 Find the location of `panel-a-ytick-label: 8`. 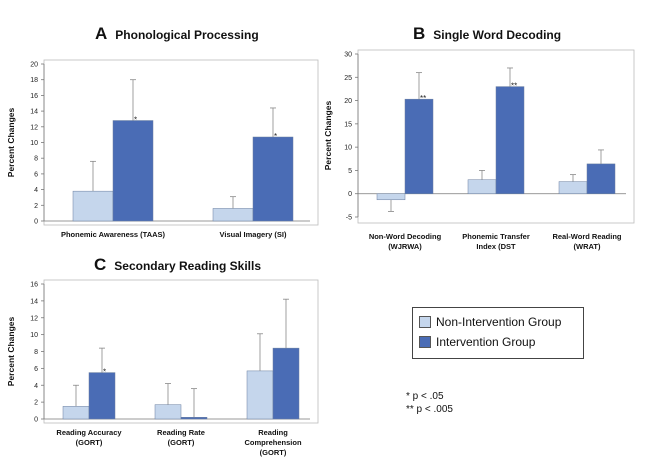

panel-a-ytick-label: 8 is located at coordinates (36, 159).